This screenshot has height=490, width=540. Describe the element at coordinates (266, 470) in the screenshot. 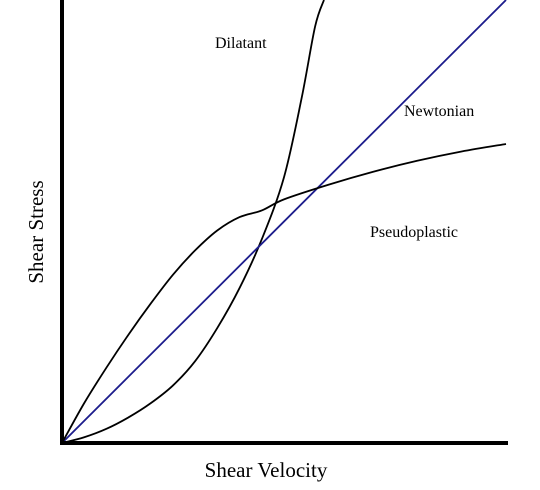

I see `x-axis-title: Shear Velocity` at that location.